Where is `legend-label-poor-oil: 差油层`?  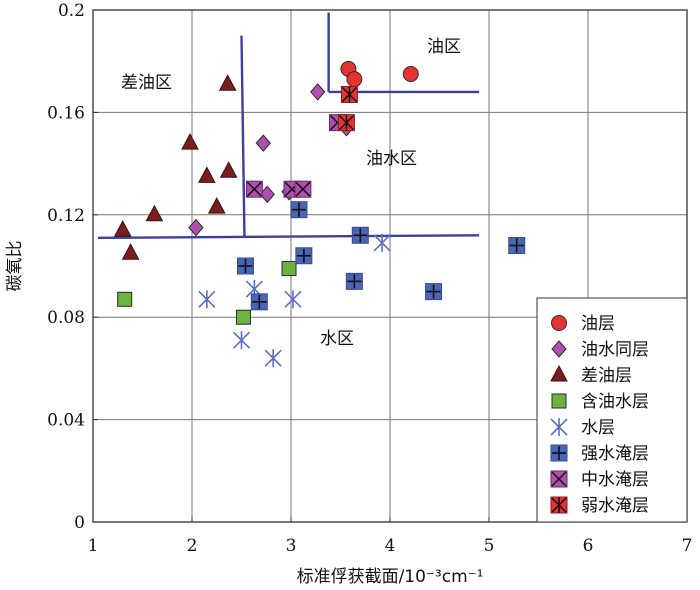
legend-label-poor-oil: 差油层 is located at coordinates (606, 376).